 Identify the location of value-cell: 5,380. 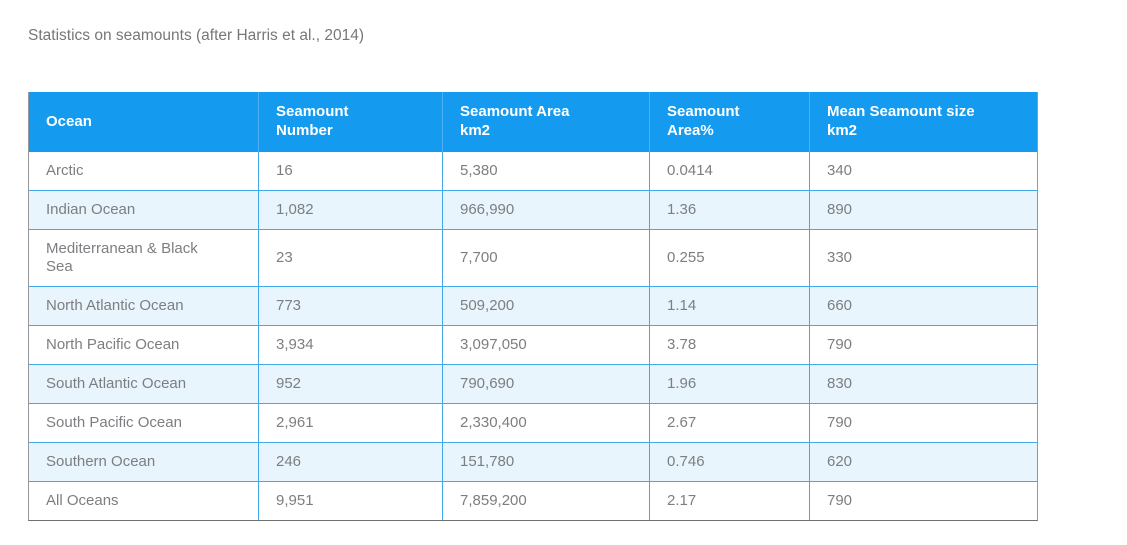
(545, 171).